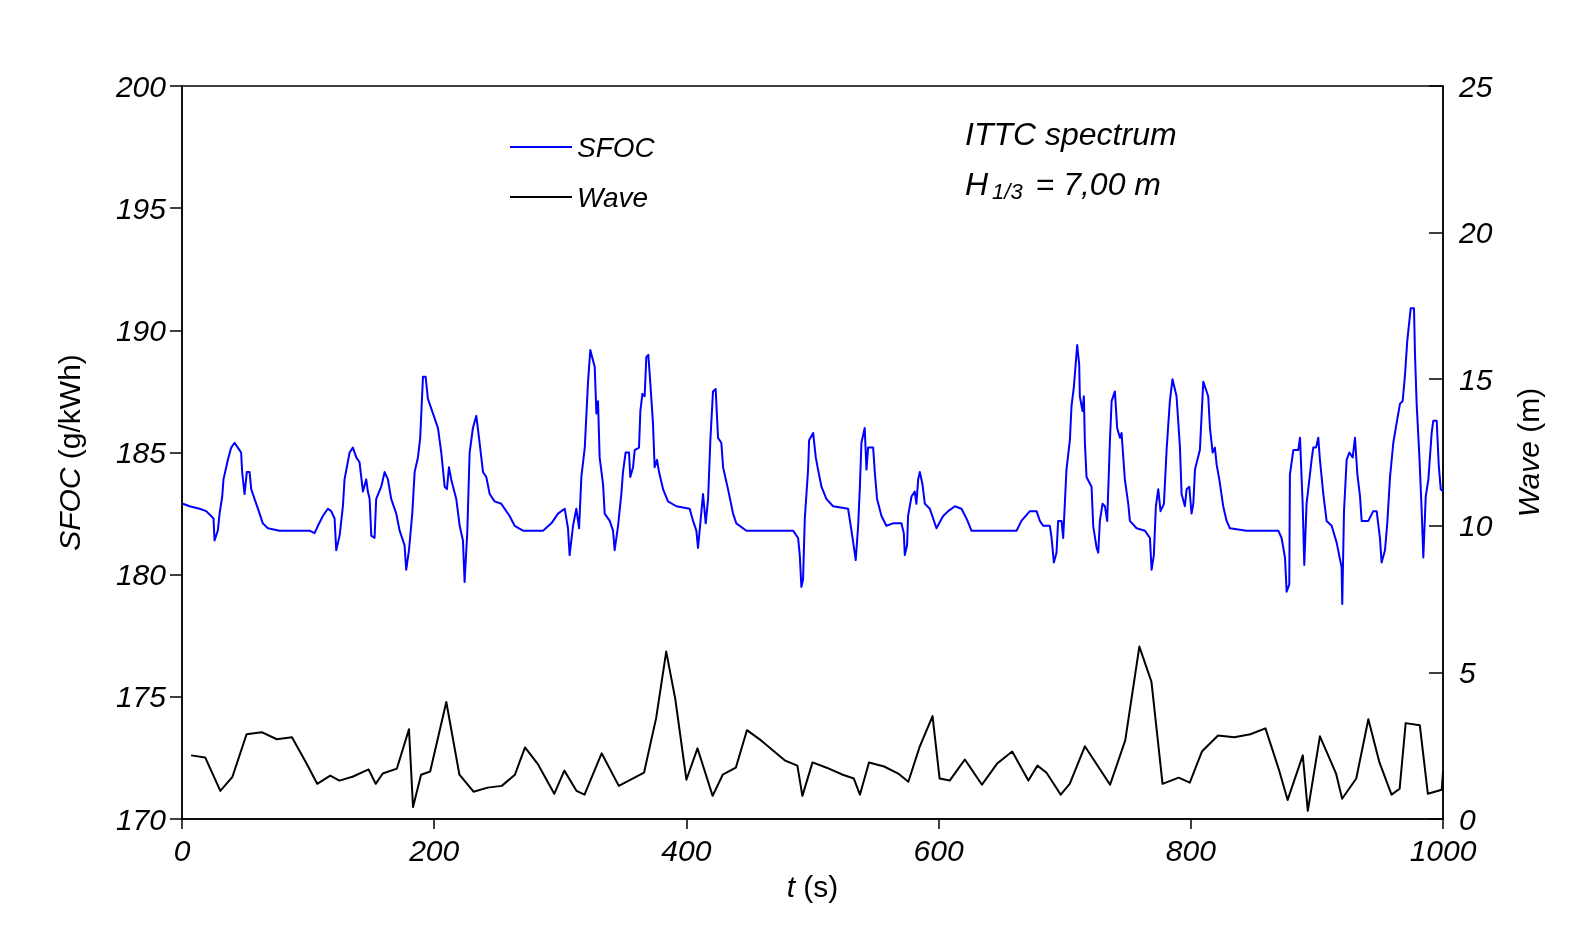 The height and width of the screenshot is (926, 1581). Describe the element at coordinates (686, 850) in the screenshot. I see `x-tick-label: 400` at that location.